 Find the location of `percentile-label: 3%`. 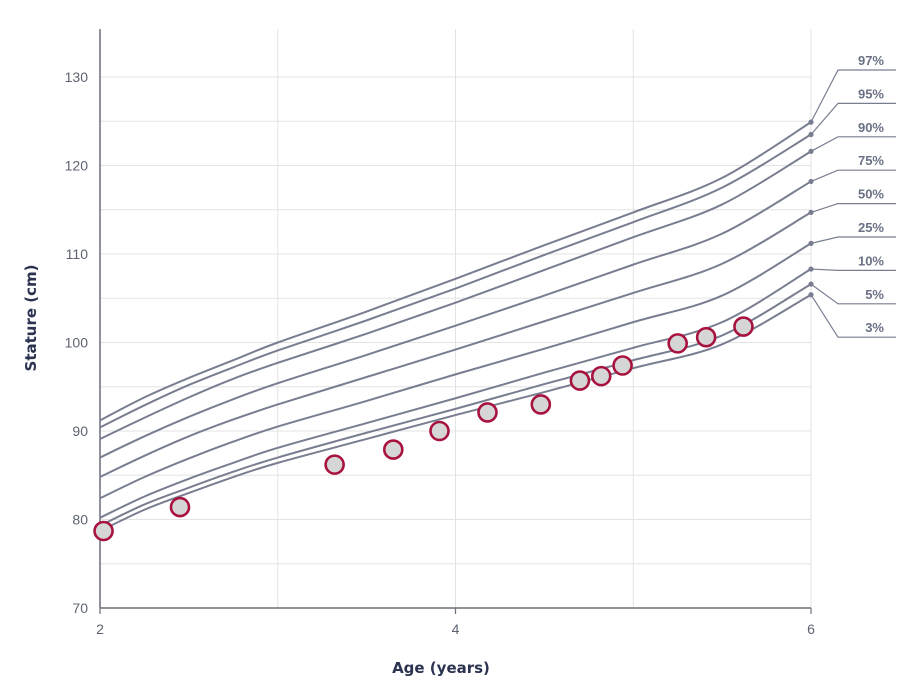

percentile-label: 3% is located at coordinates (874, 327).